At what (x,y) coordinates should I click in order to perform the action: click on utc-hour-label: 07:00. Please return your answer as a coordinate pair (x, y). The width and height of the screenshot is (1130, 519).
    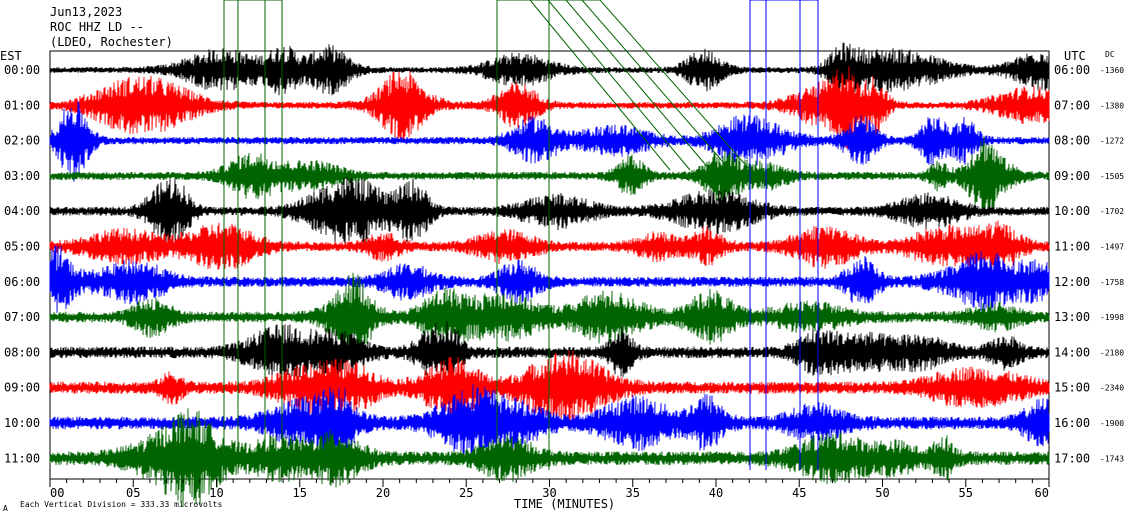
    Looking at the image, I should click on (1072, 105).